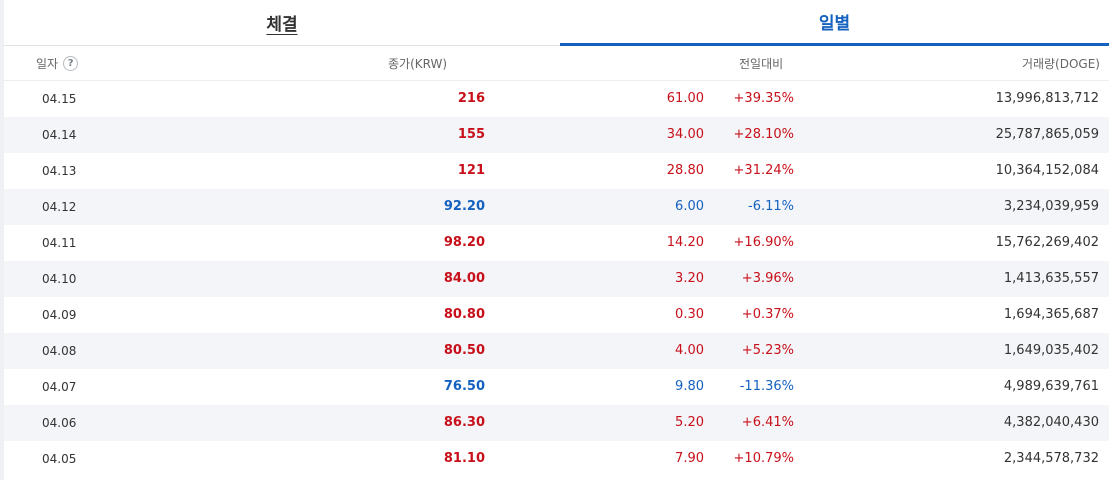  I want to click on cell-diff: 14.20, so click(685, 242).